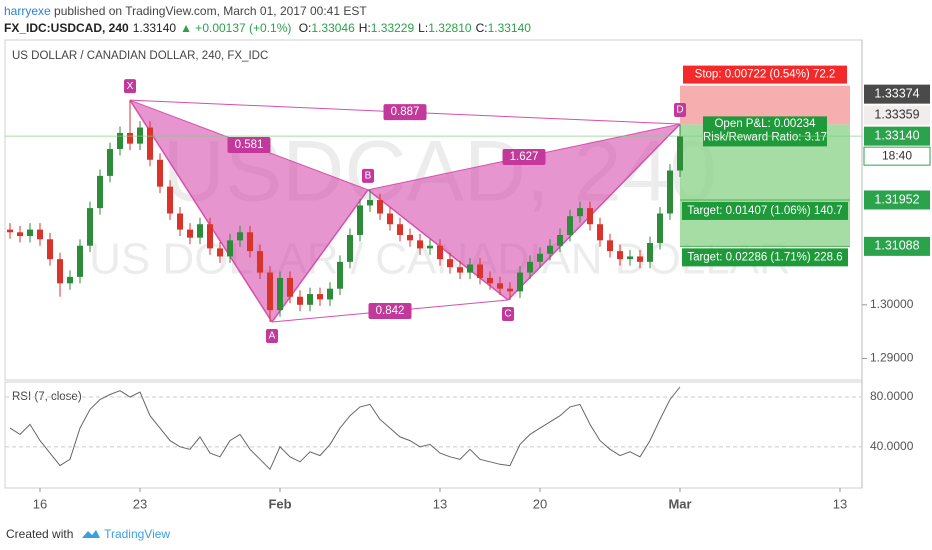 The image size is (932, 550). Describe the element at coordinates (345, 428) in the screenshot. I see `rsi-line` at that location.